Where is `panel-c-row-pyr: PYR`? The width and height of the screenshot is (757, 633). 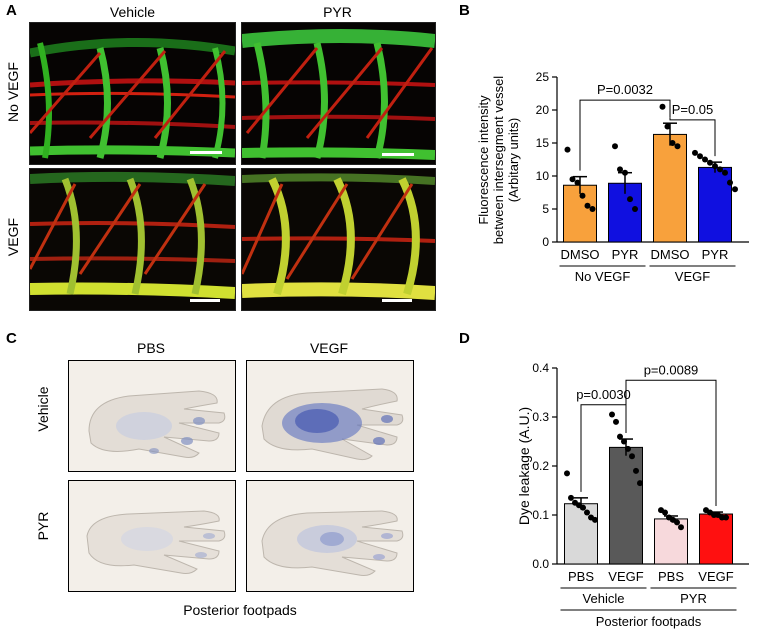
panel-c-row-pyr: PYR is located at coordinates (43, 526).